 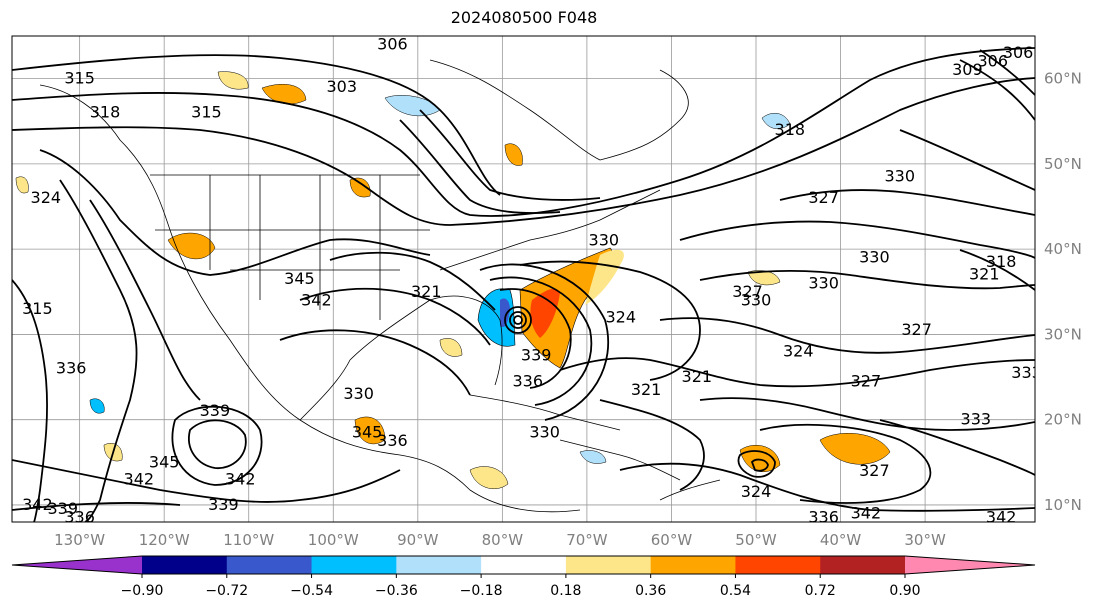 What do you see at coordinates (505, 313) in the screenshot?
I see `negative-anomaly-dark` at bounding box center [505, 313].